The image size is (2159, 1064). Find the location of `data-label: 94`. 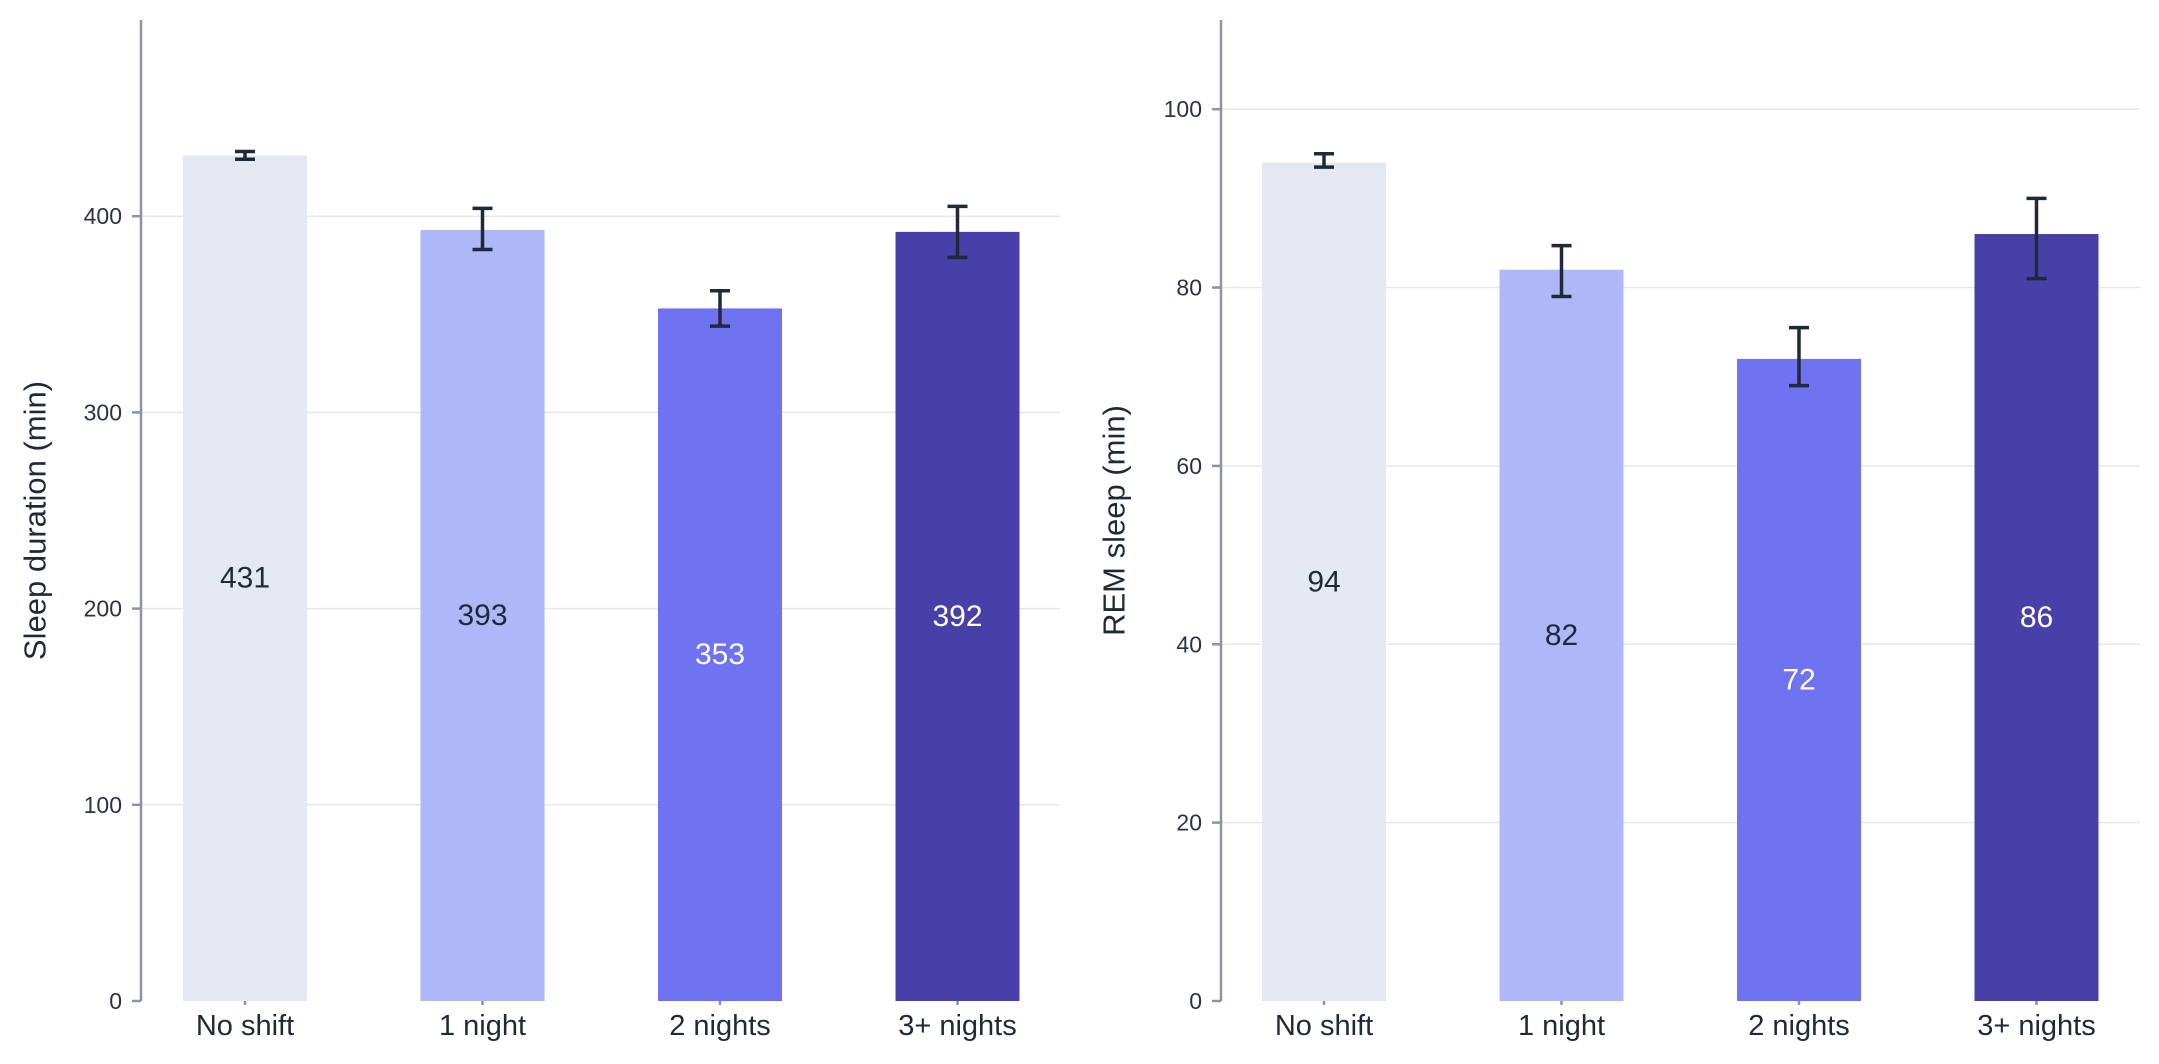

data-label: 94 is located at coordinates (1323, 581).